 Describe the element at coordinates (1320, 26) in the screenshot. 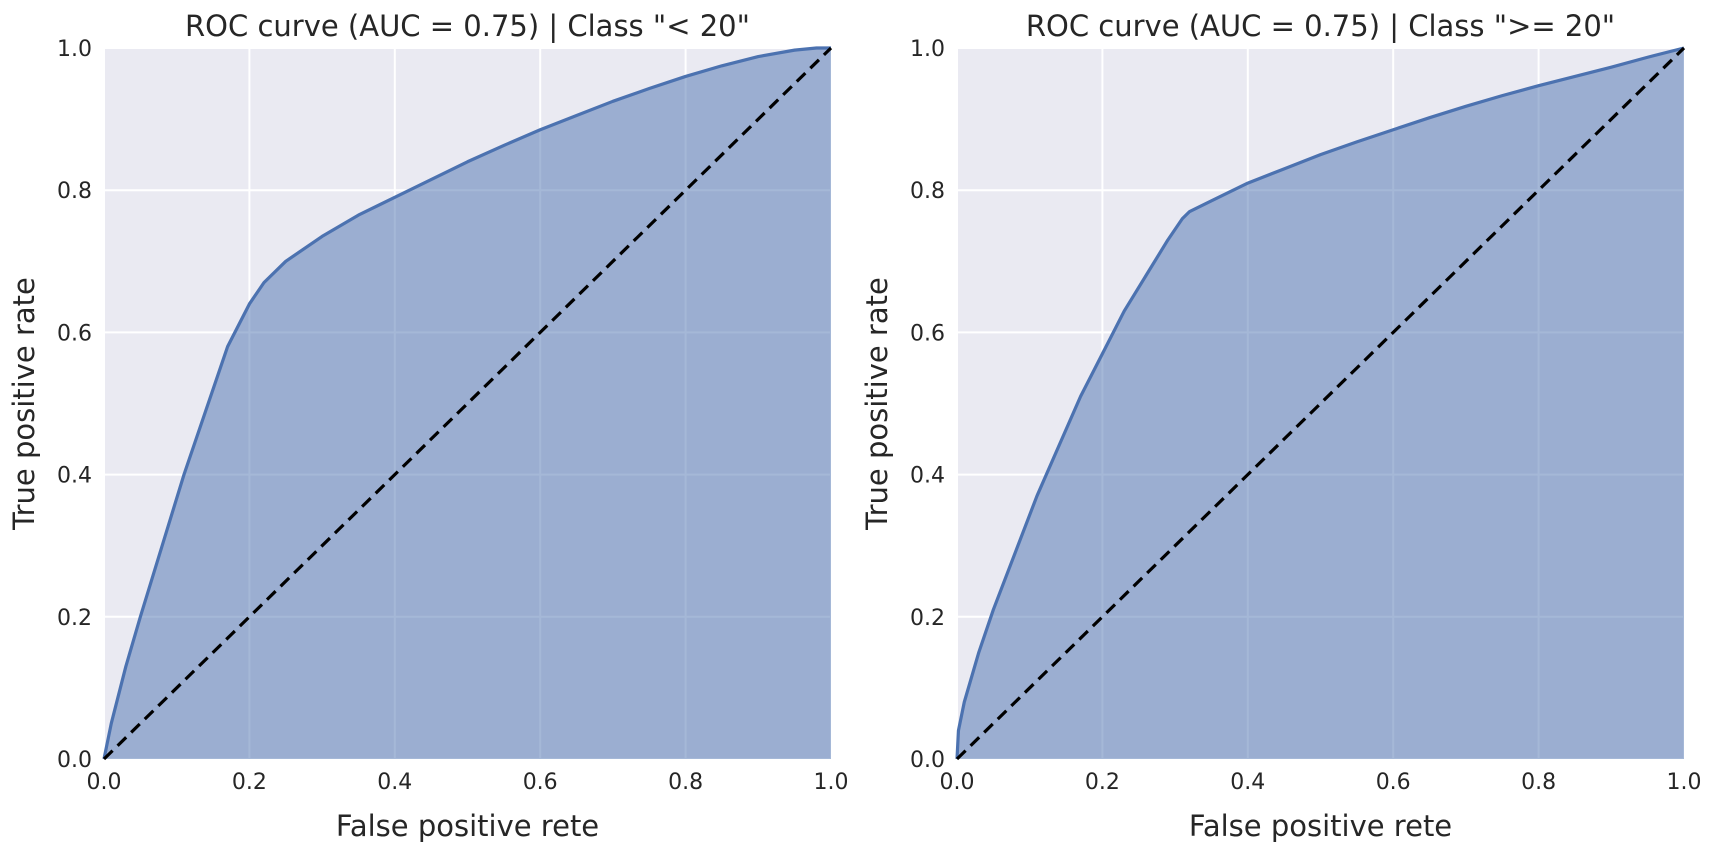

I see `chart-title: ROC curve (AUC = 0.75) | Class ">= 20"` at that location.